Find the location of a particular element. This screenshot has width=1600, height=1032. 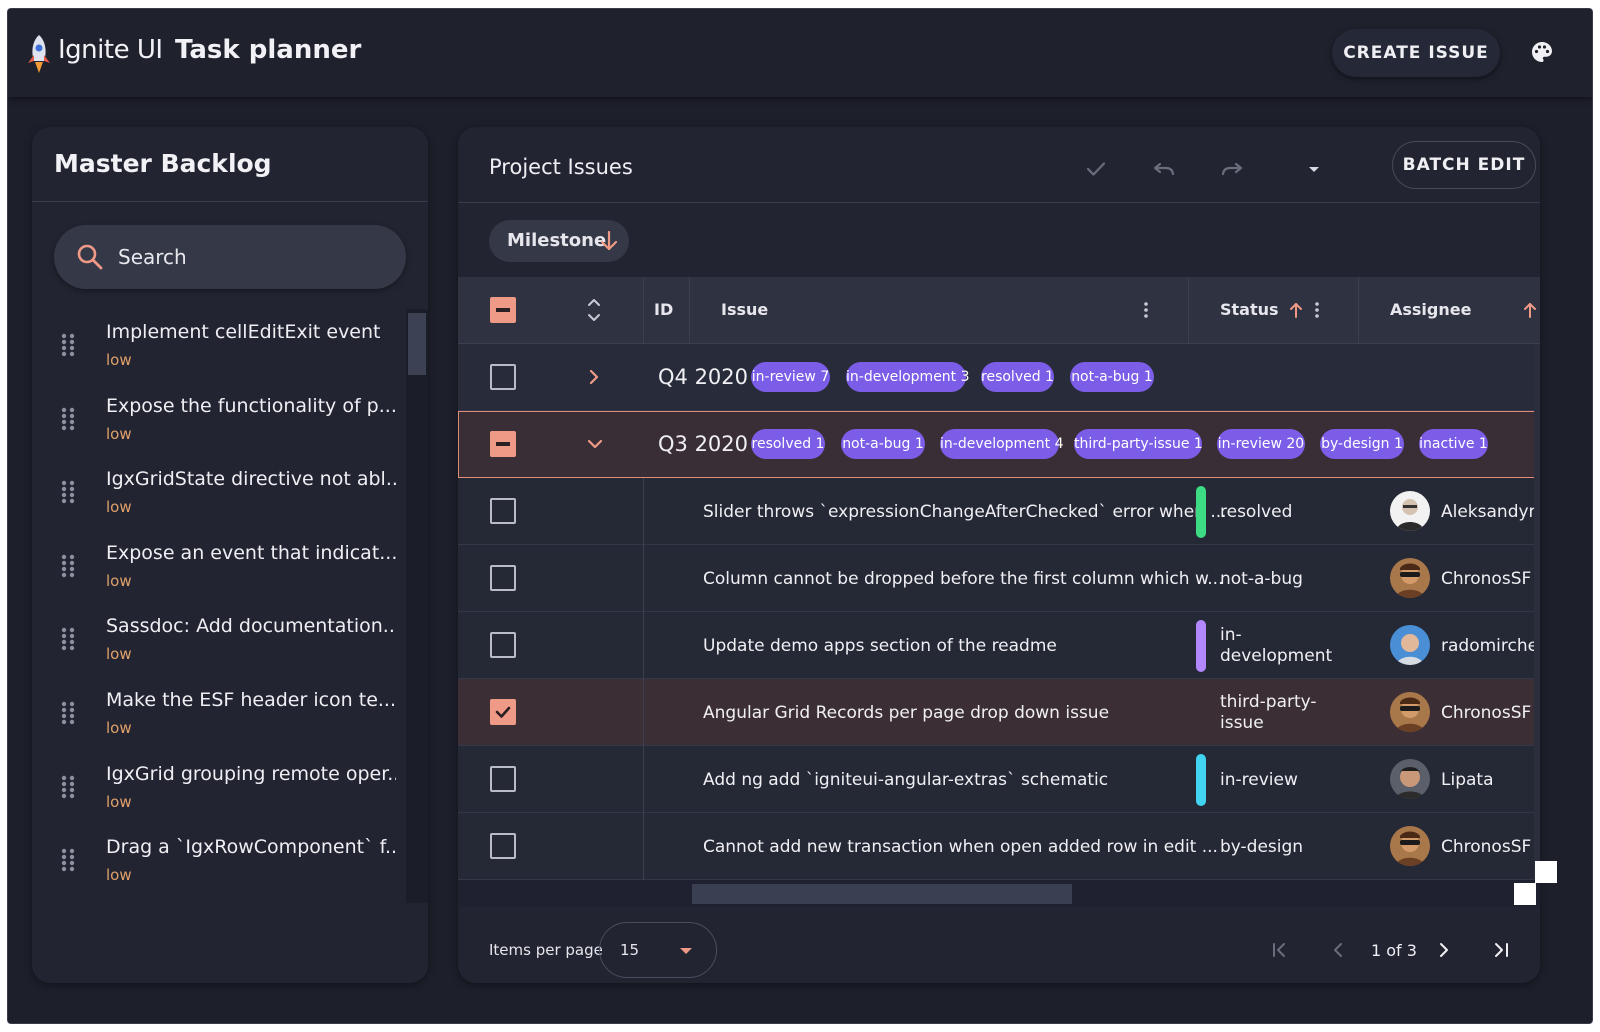

status-indicator is located at coordinates (1201, 646).